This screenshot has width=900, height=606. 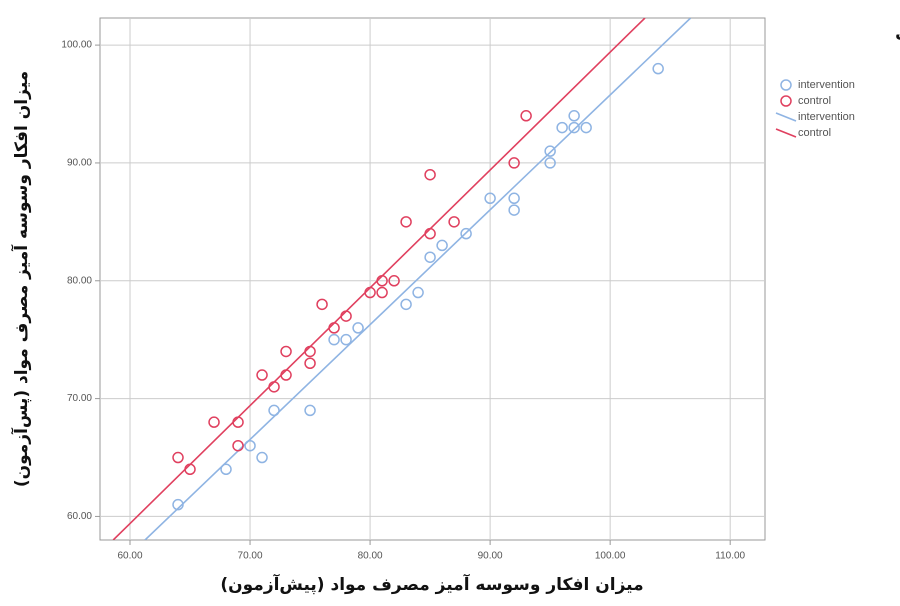 What do you see at coordinates (79, 398) in the screenshot?
I see `y-tick-label: 70.00` at bounding box center [79, 398].